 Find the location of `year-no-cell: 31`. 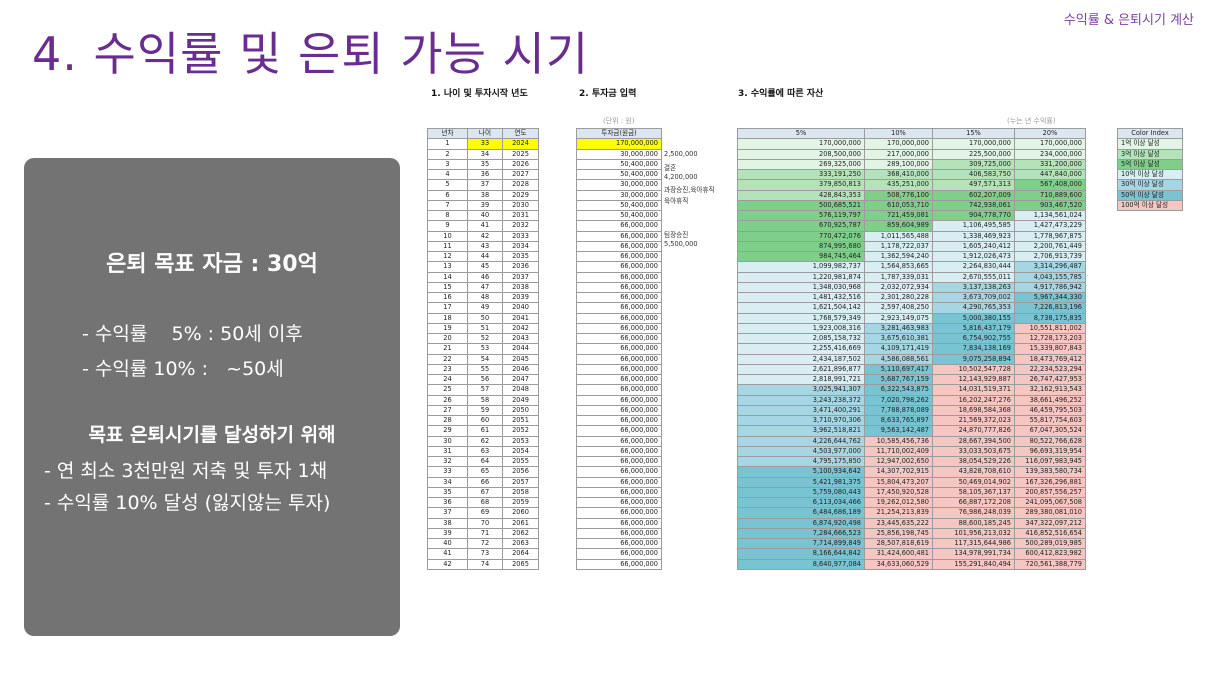

year-no-cell: 31 is located at coordinates (447, 451).